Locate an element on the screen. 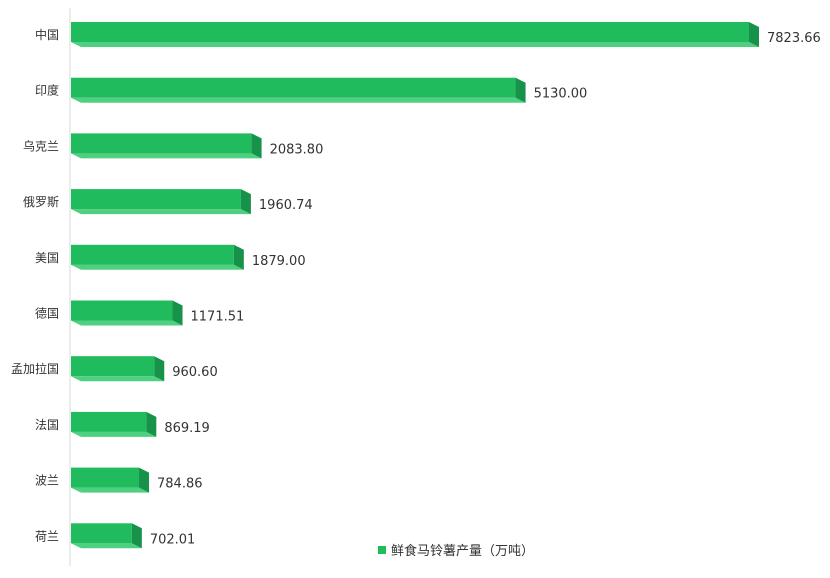 This screenshot has height=578, width=830. value-label: 1879.00 is located at coordinates (279, 261).